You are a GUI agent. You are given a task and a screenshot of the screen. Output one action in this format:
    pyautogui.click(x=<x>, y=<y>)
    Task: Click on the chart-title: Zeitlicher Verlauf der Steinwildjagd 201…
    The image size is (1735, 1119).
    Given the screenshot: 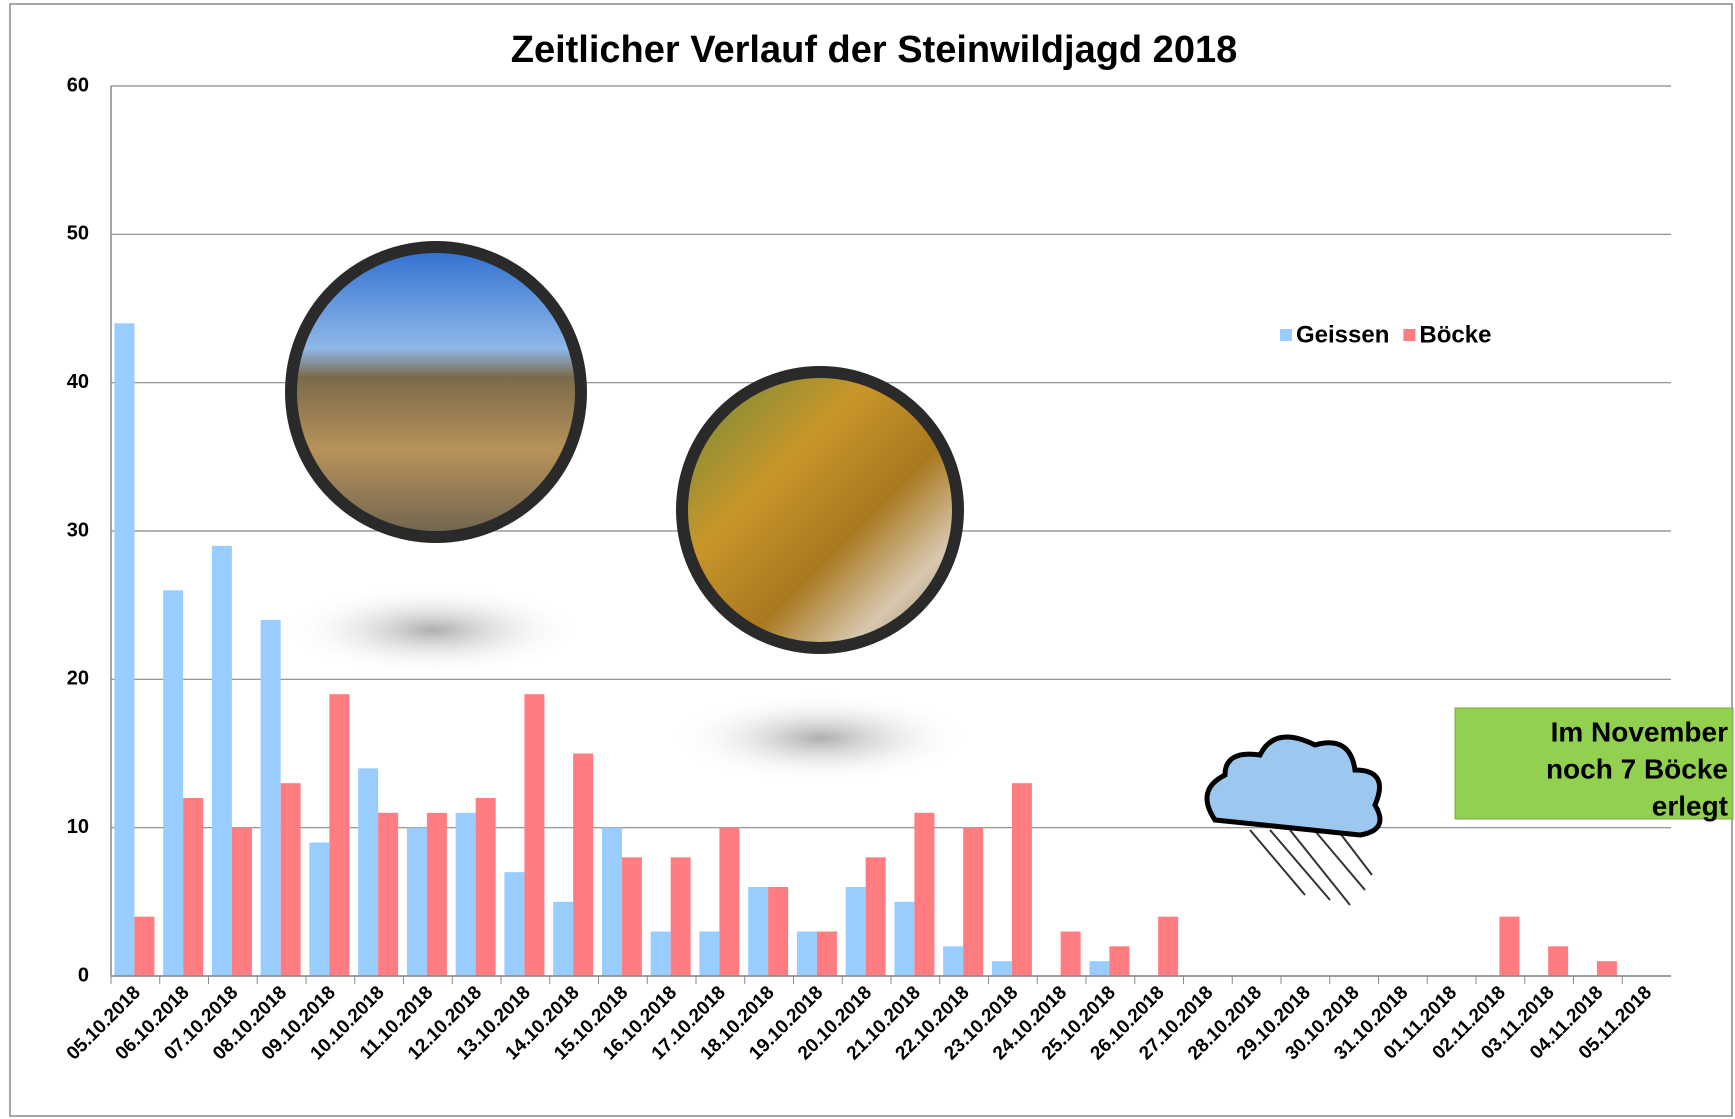 What is the action you would take?
    pyautogui.click(x=874, y=50)
    